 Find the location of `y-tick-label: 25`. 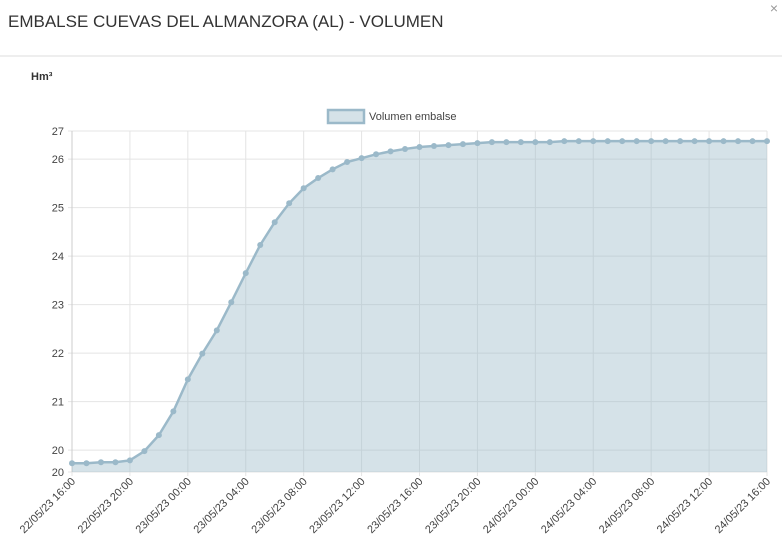

y-tick-label: 25 is located at coordinates (58, 209).